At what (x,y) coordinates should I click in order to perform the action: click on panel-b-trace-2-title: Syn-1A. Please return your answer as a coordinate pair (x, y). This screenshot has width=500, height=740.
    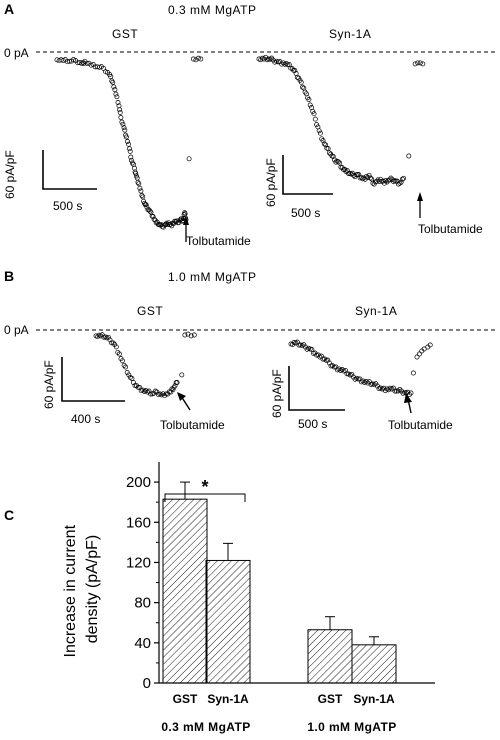
    Looking at the image, I should click on (376, 311).